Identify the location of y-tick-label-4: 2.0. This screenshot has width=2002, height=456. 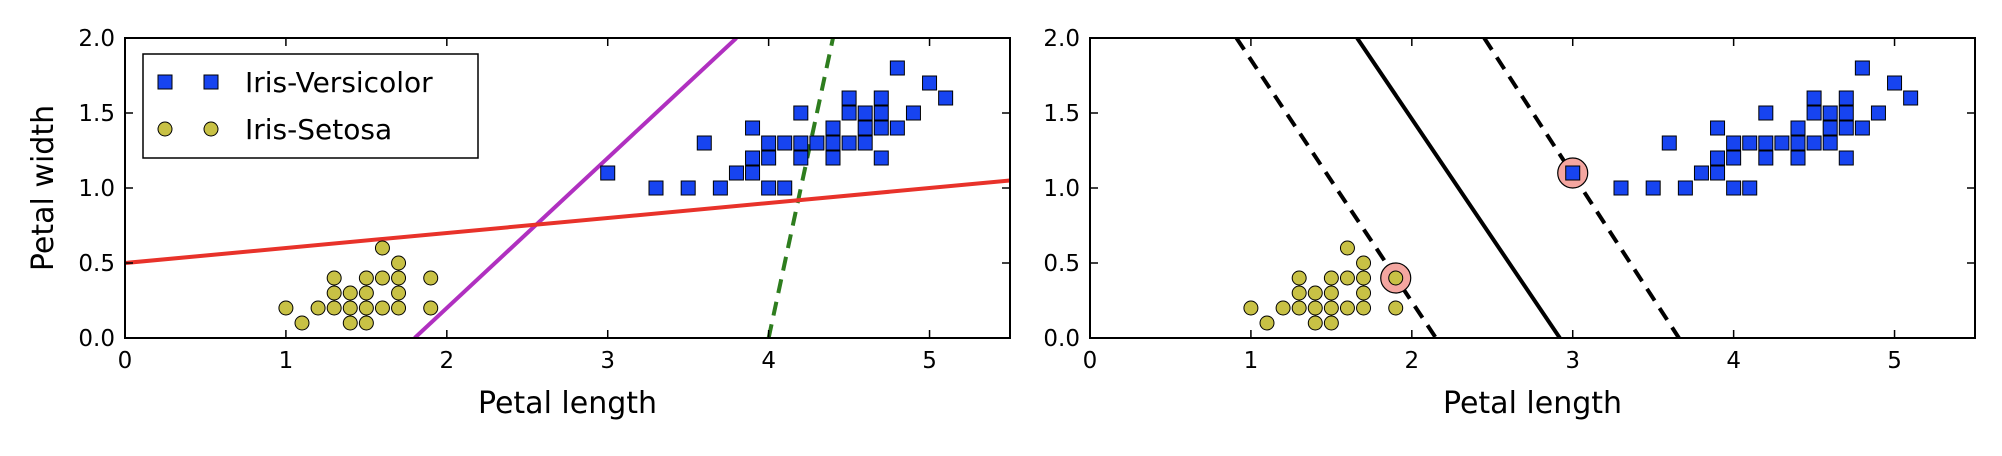
(96, 39).